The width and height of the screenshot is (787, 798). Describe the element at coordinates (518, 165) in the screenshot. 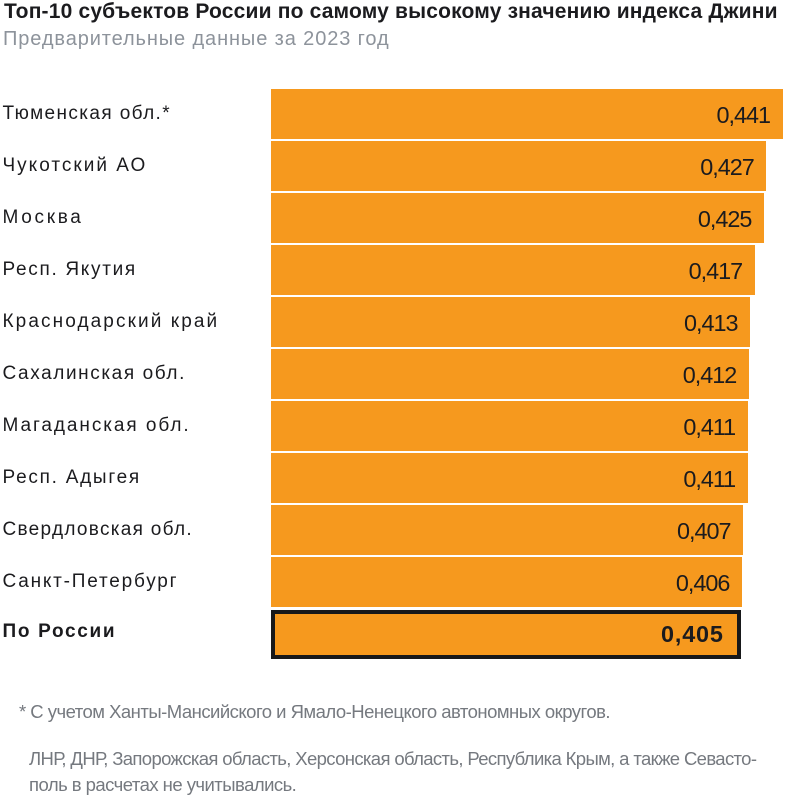

I see `bar: 0,427` at that location.